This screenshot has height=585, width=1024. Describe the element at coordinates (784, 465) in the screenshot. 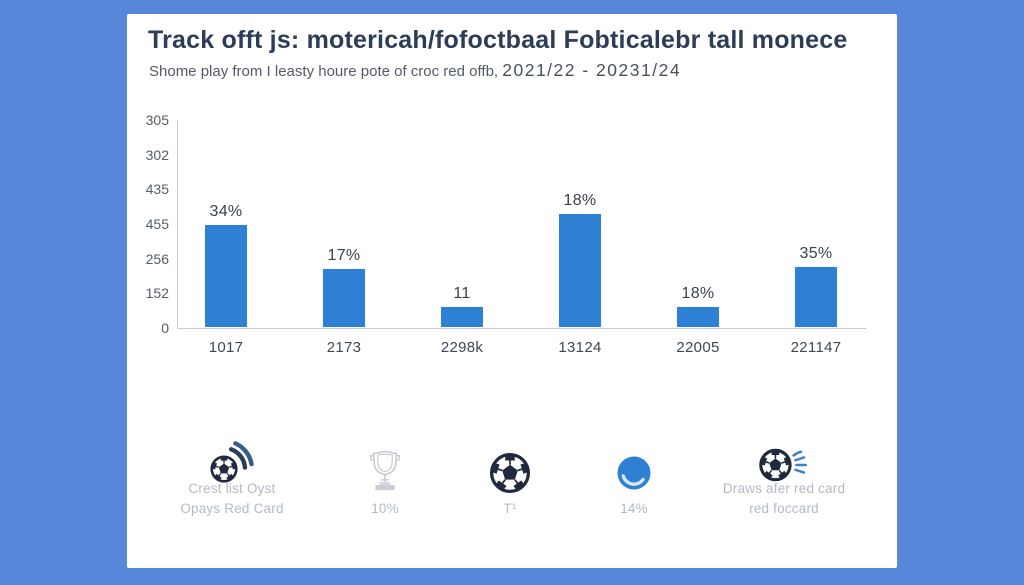

I see `soccer-ball-burst-icon` at that location.